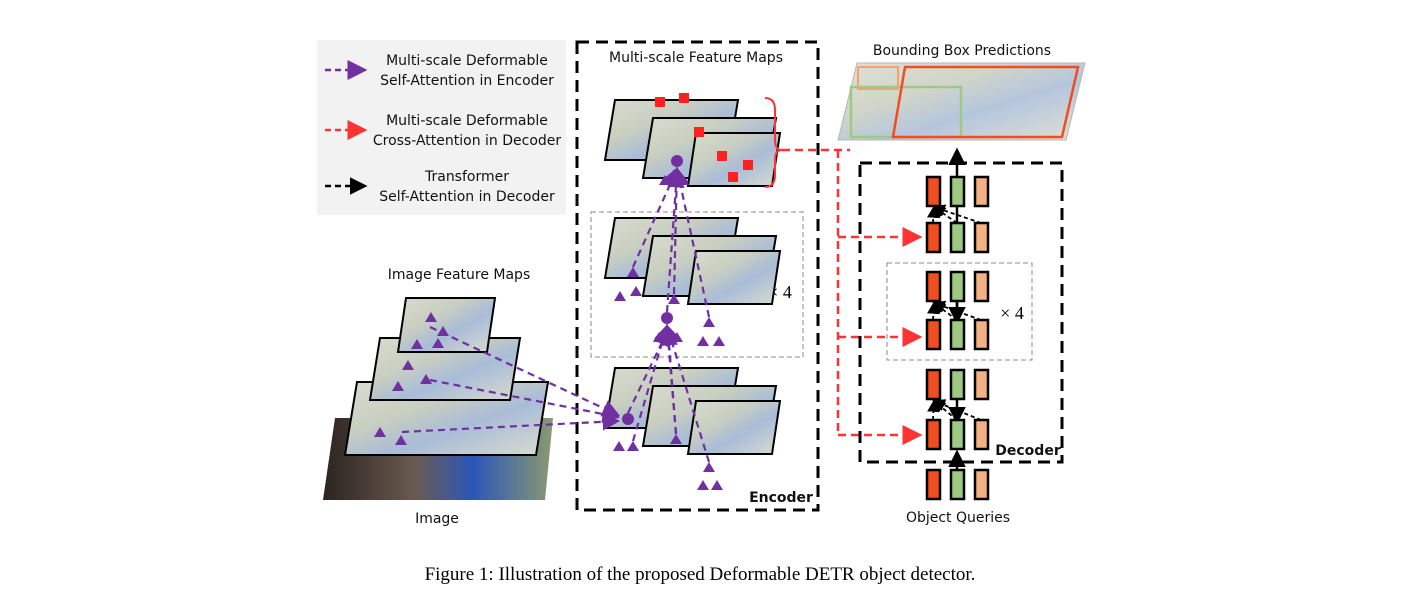  I want to click on encoder-repeat-box, so click(697, 284).